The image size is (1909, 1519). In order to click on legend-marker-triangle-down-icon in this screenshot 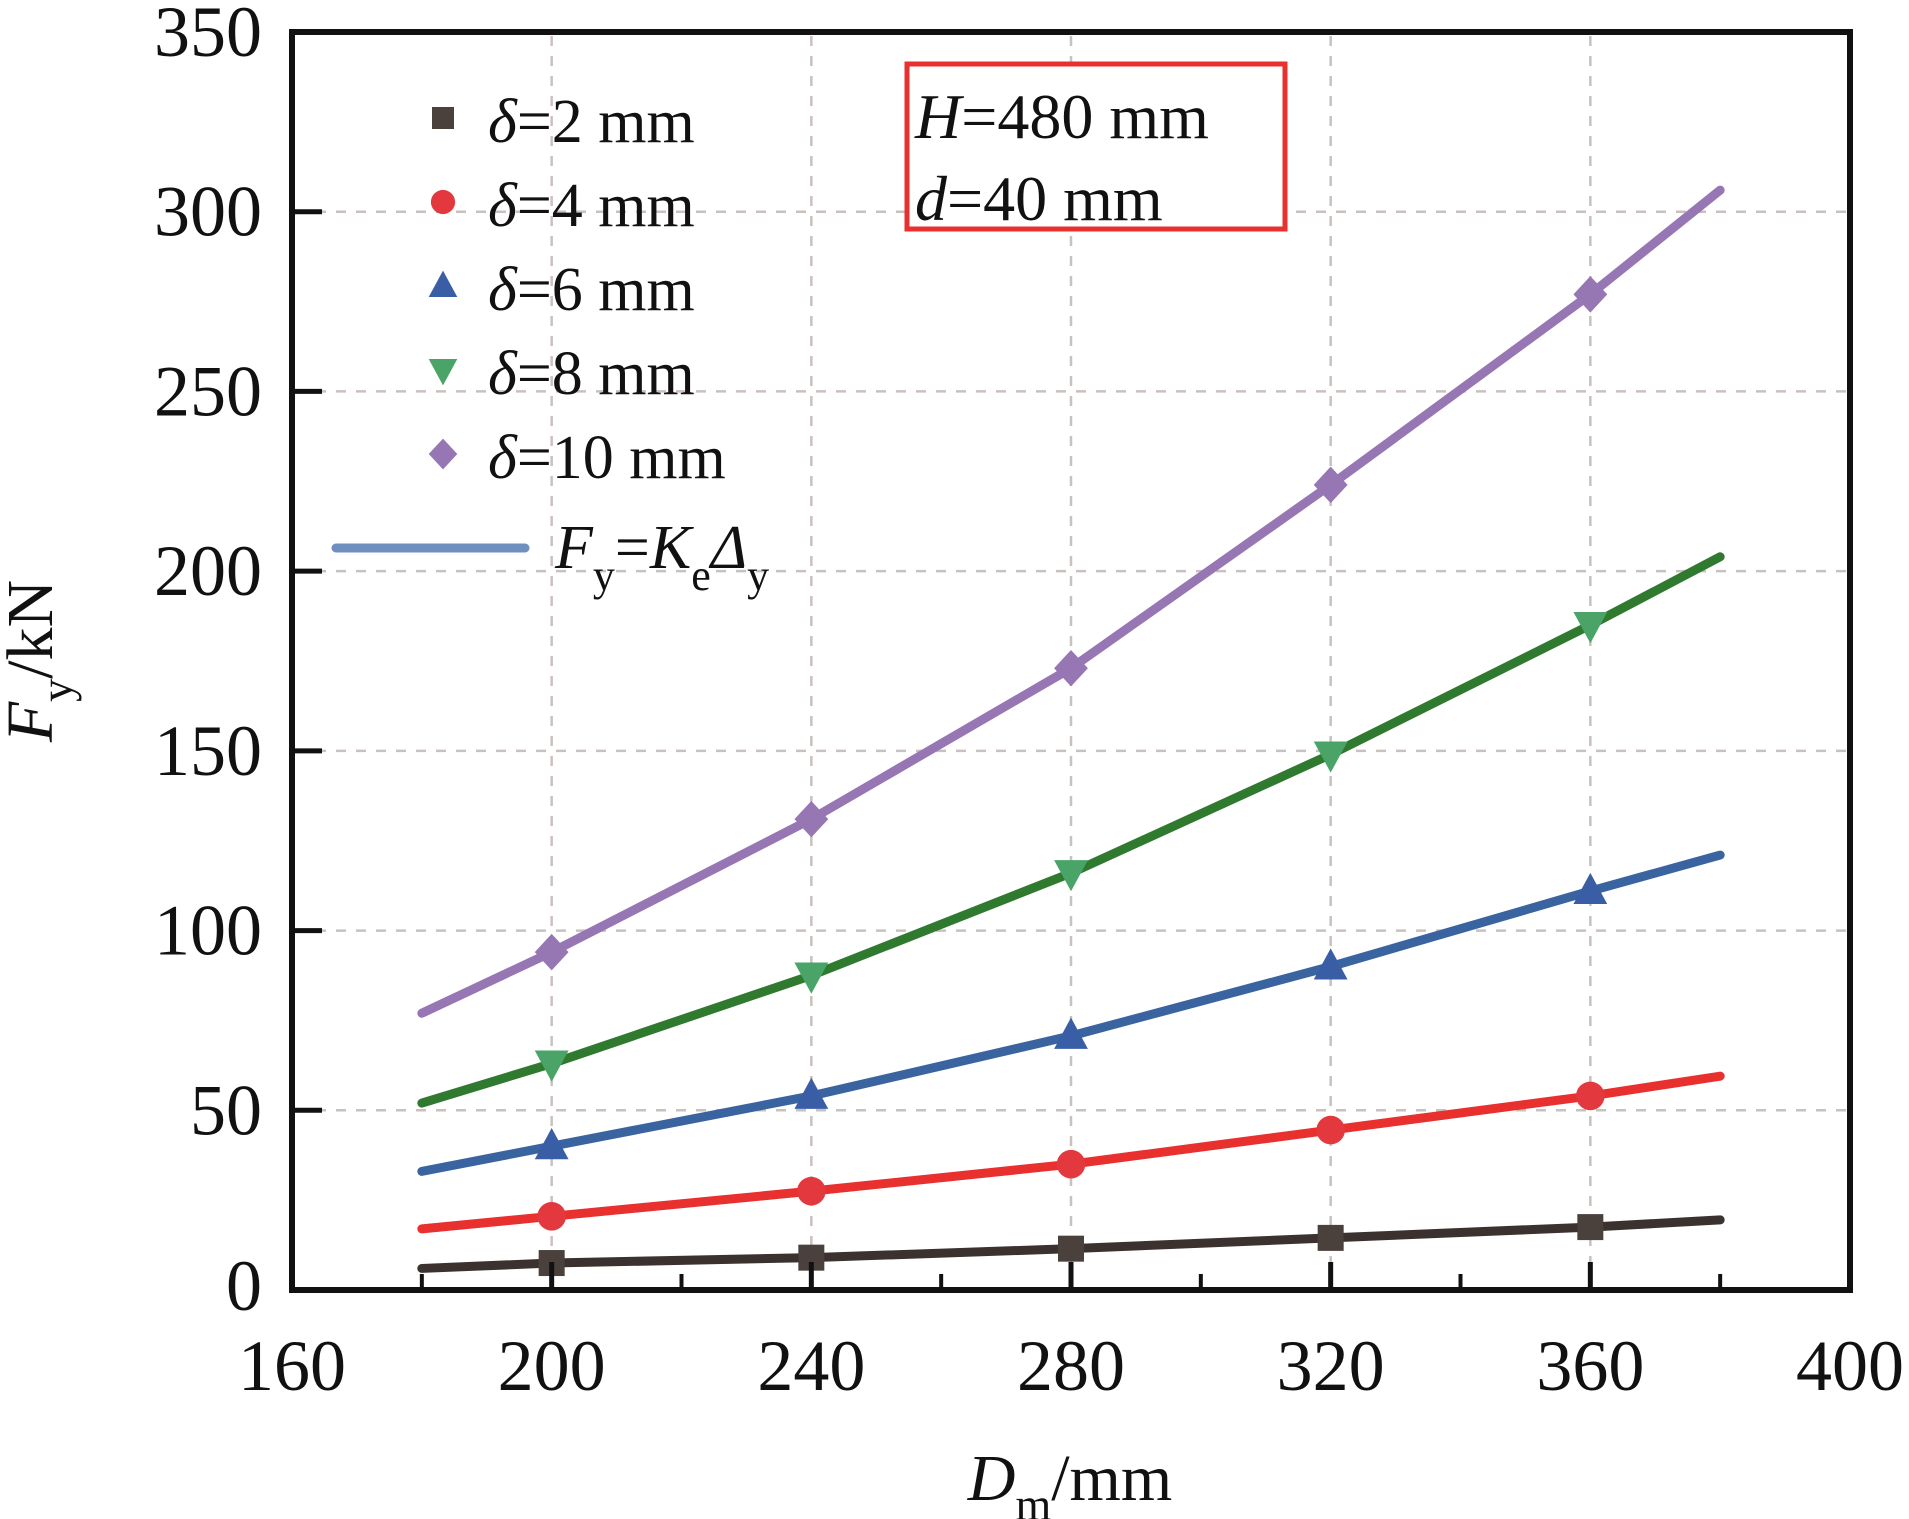, I will do `click(443, 372)`.